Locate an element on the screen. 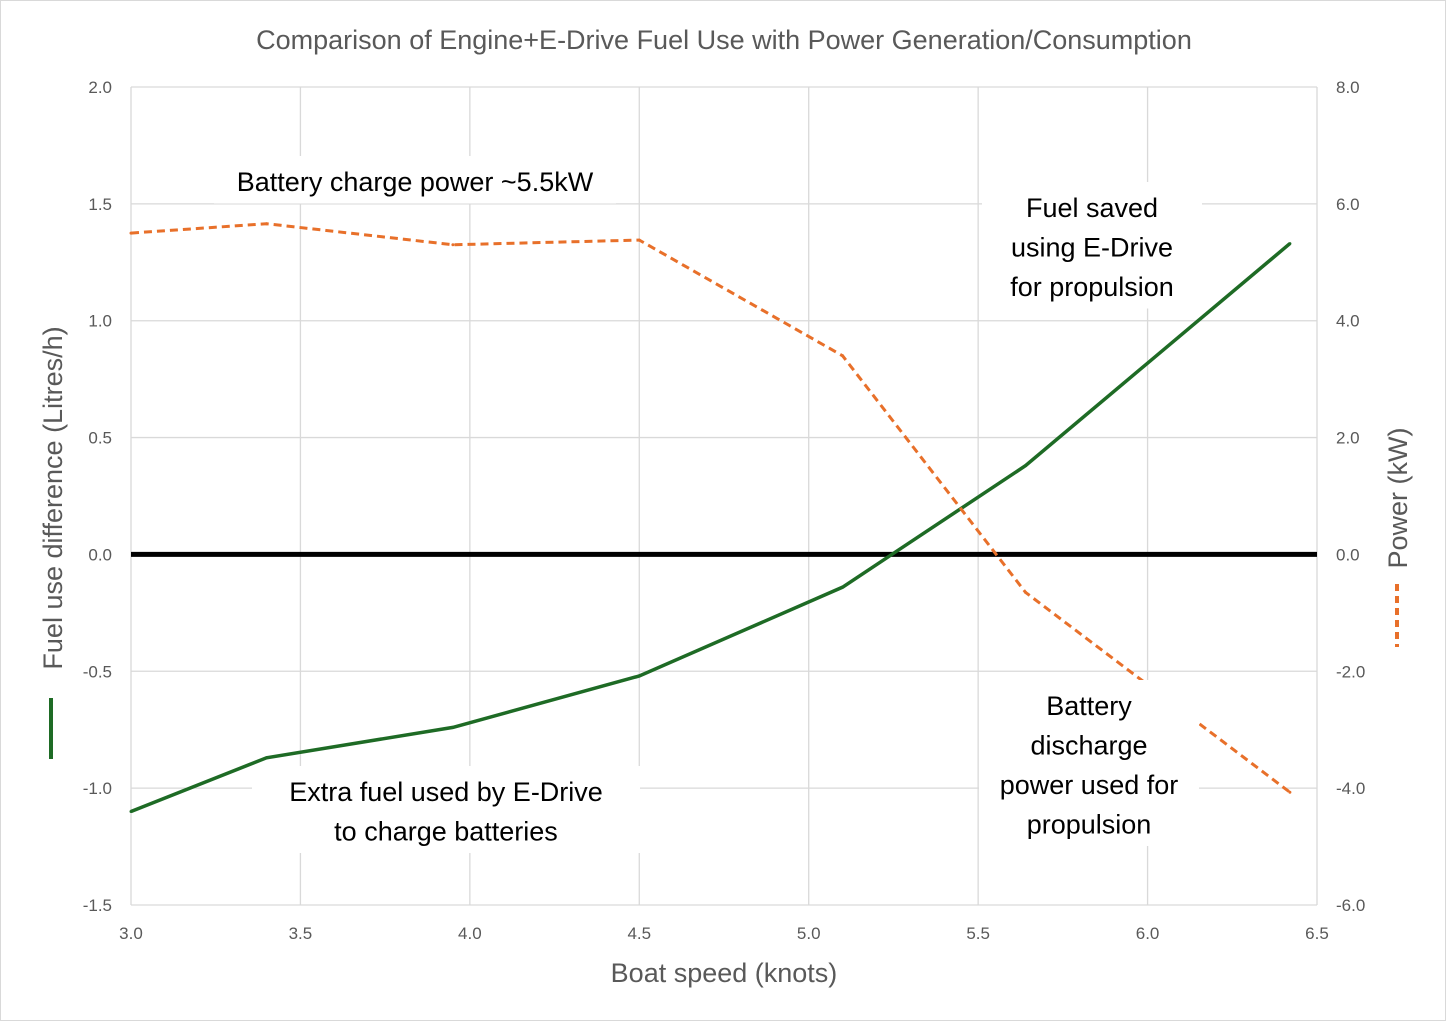 The image size is (1446, 1027). annotation-text: Battery is located at coordinates (1089, 706).